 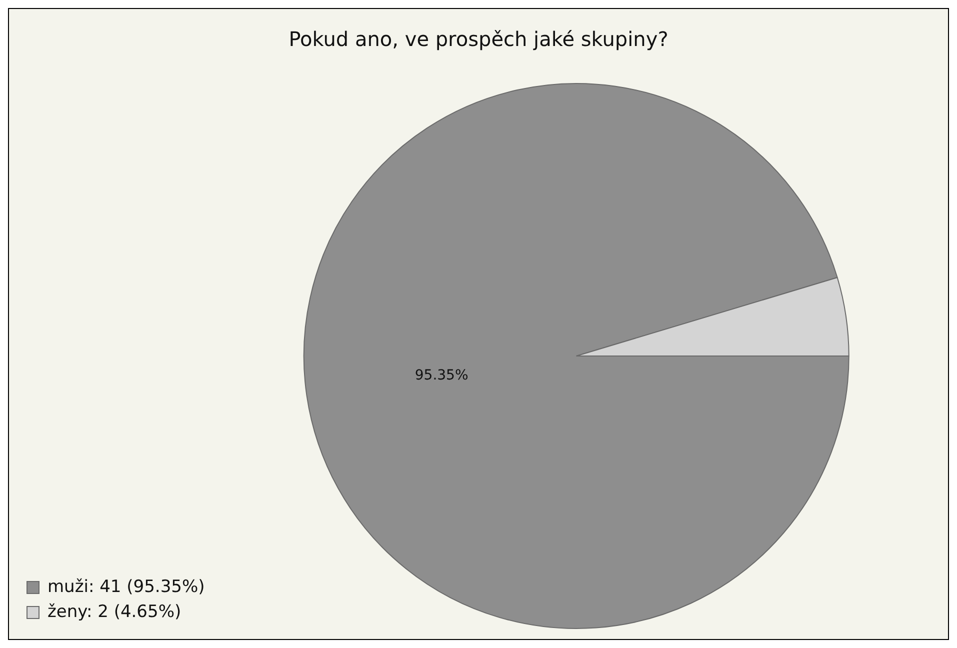 What do you see at coordinates (126, 586) in the screenshot?
I see `legend-label: muži: 41 (95.35%)` at bounding box center [126, 586].